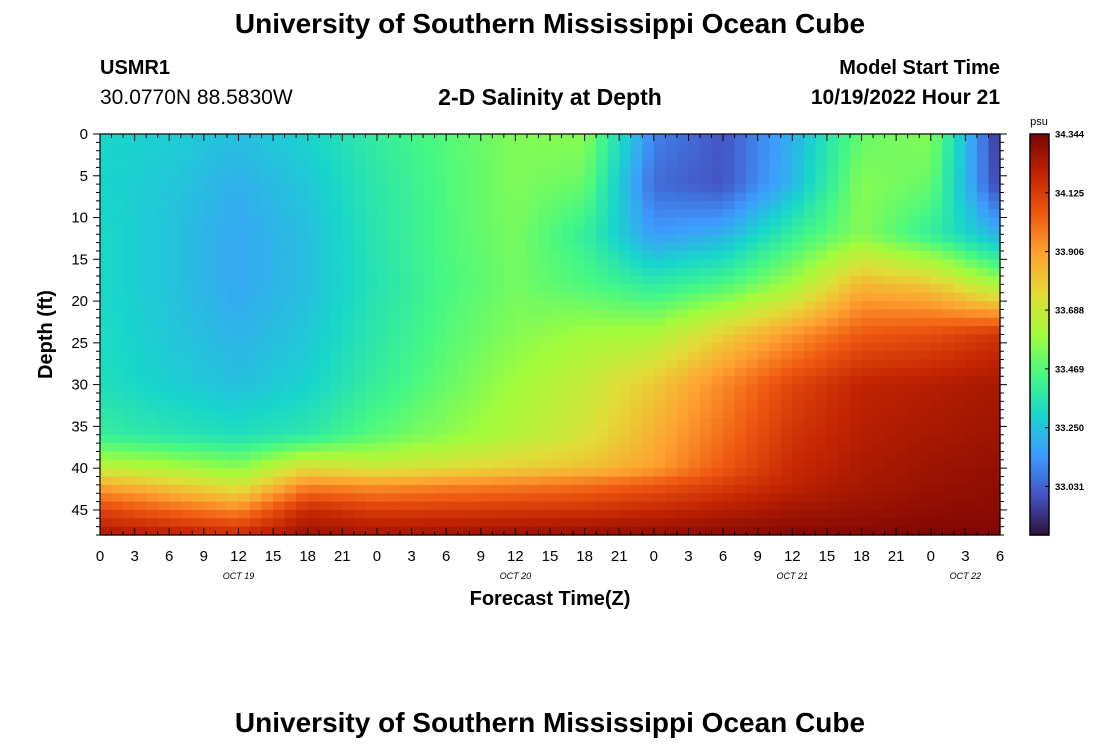 The image size is (1100, 750). What do you see at coordinates (1069, 252) in the screenshot?
I see `colorbar-tick-label: 33.906` at bounding box center [1069, 252].